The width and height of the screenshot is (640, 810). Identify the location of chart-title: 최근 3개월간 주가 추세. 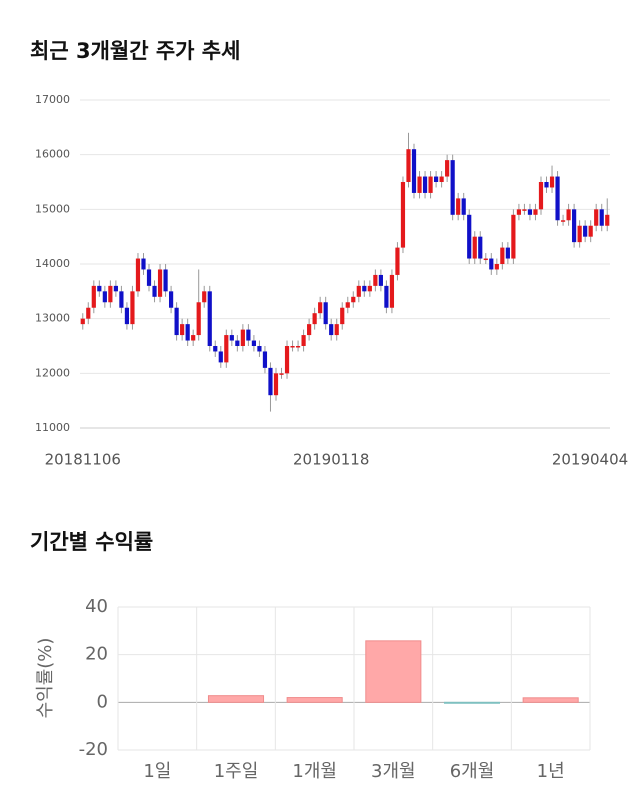
(135, 51).